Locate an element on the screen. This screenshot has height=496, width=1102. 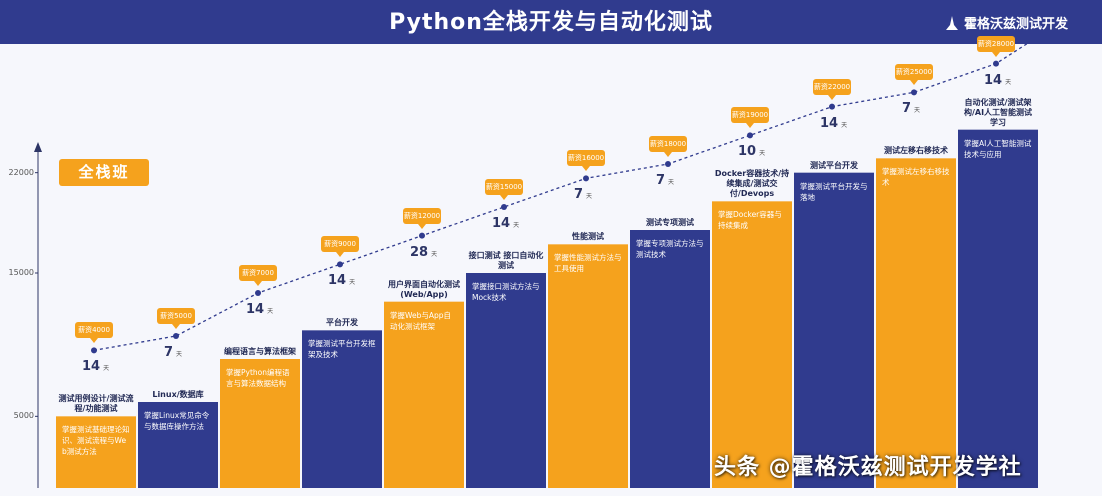
bar-category-label: 性能测试 is located at coordinates (588, 237).